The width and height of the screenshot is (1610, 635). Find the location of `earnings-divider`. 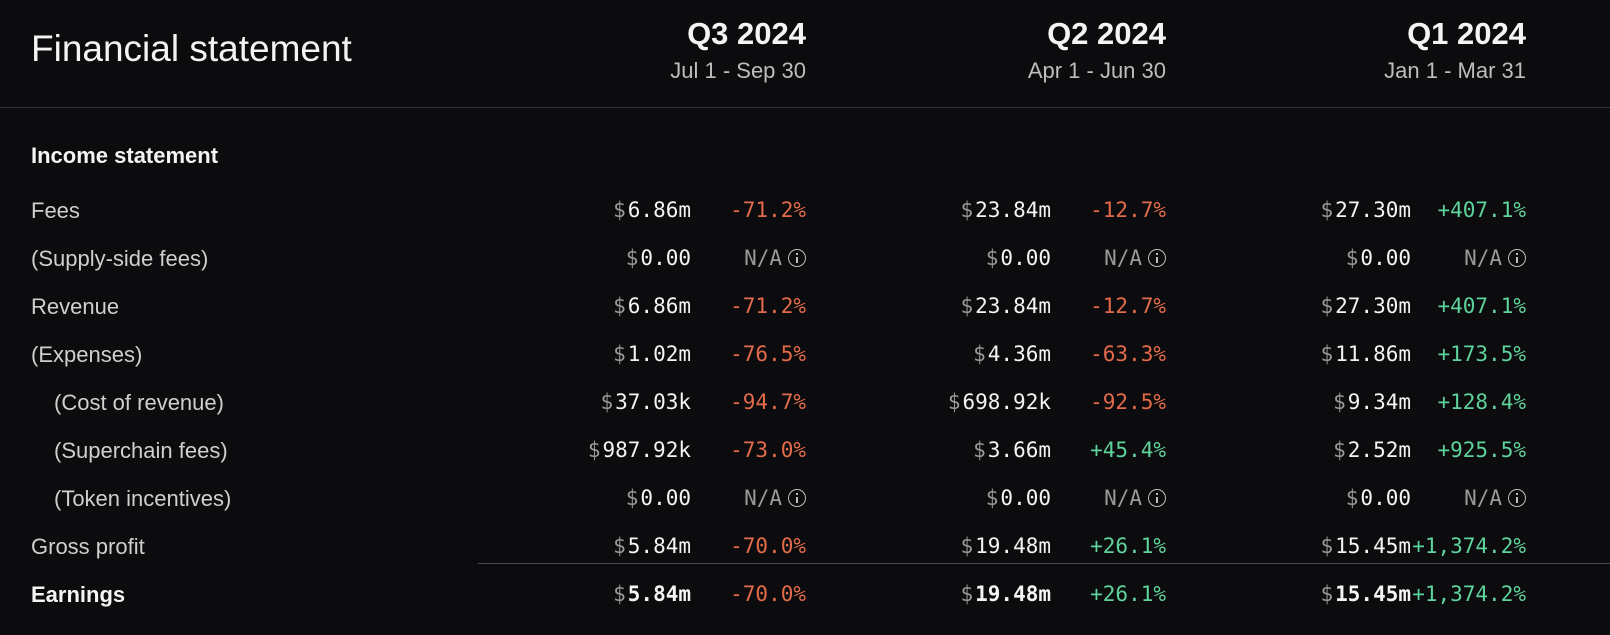

earnings-divider is located at coordinates (1044, 563).